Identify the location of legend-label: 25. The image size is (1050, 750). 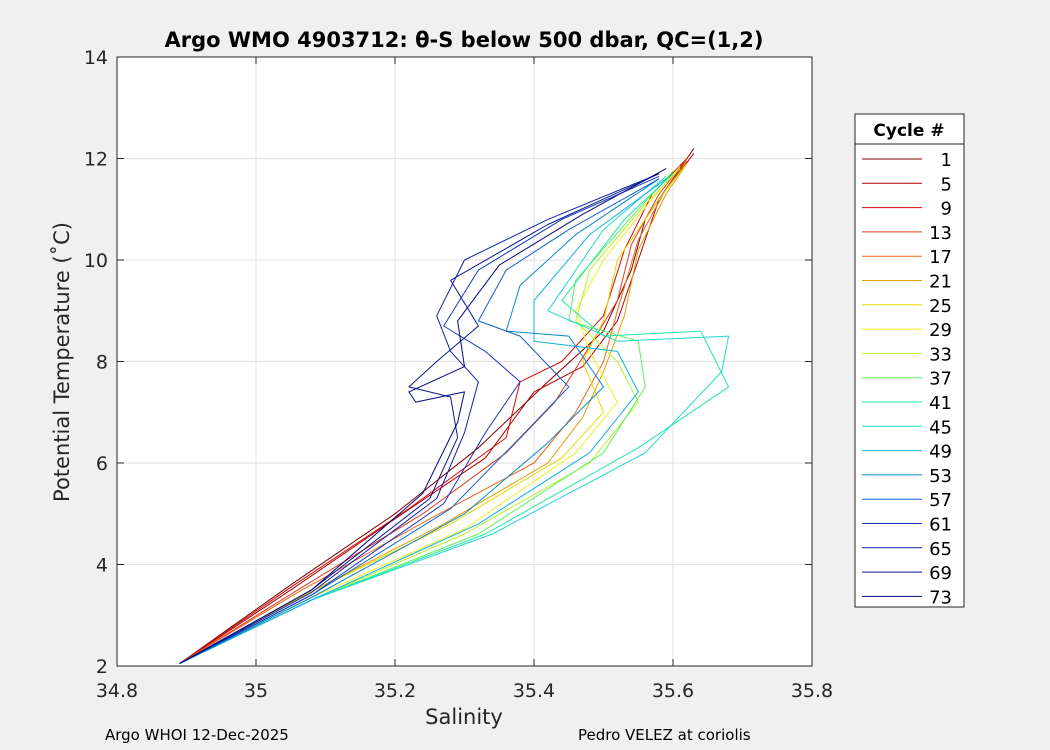
(940, 306).